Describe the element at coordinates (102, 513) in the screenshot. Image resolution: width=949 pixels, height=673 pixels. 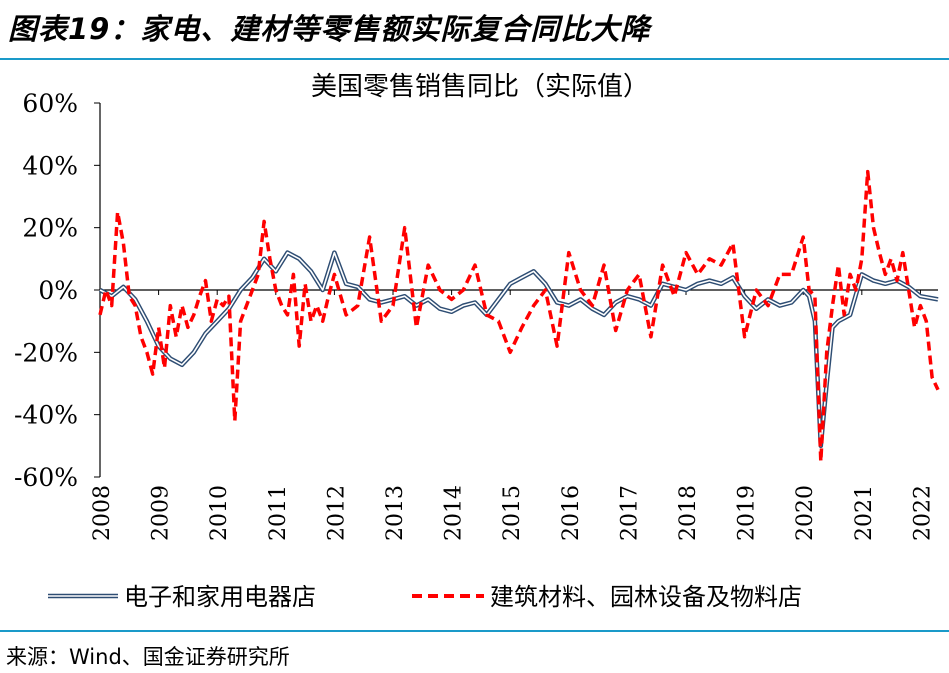
I see `x-tick-label: 2008` at that location.